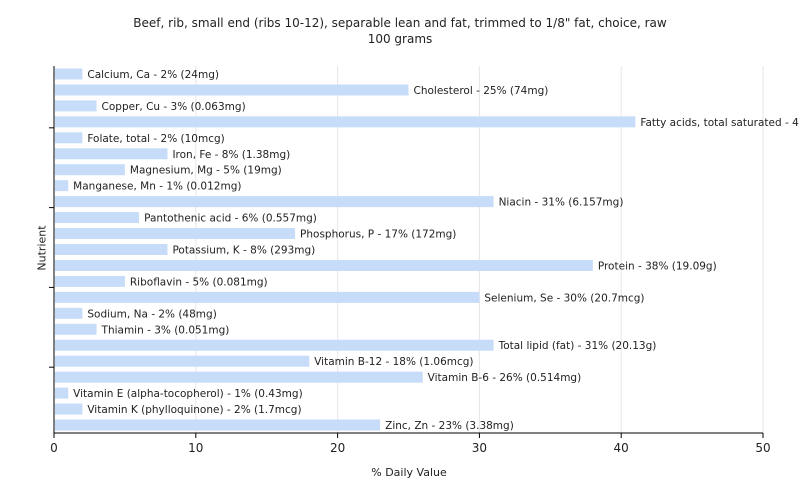  Describe the element at coordinates (337, 448) in the screenshot. I see `x-tick-label: 20` at that location.